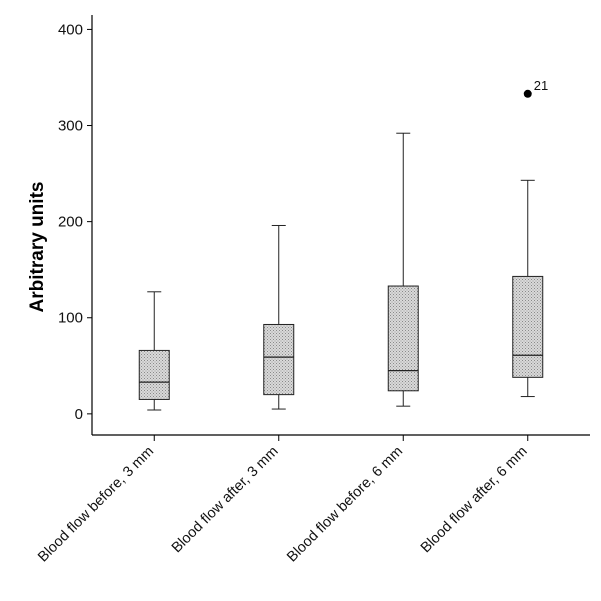 The height and width of the screenshot is (601, 601). I want to click on x-tick-label: Blood flow after, 3 mm, so click(225, 500).